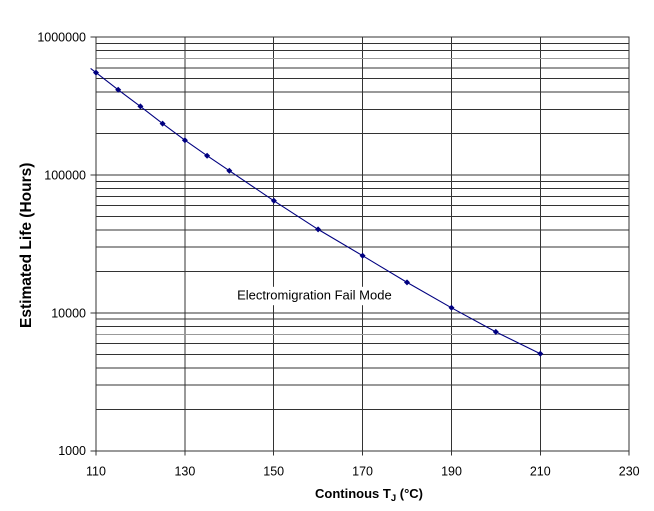  Describe the element at coordinates (61, 38) in the screenshot. I see `svg-text: 1000000` at that location.